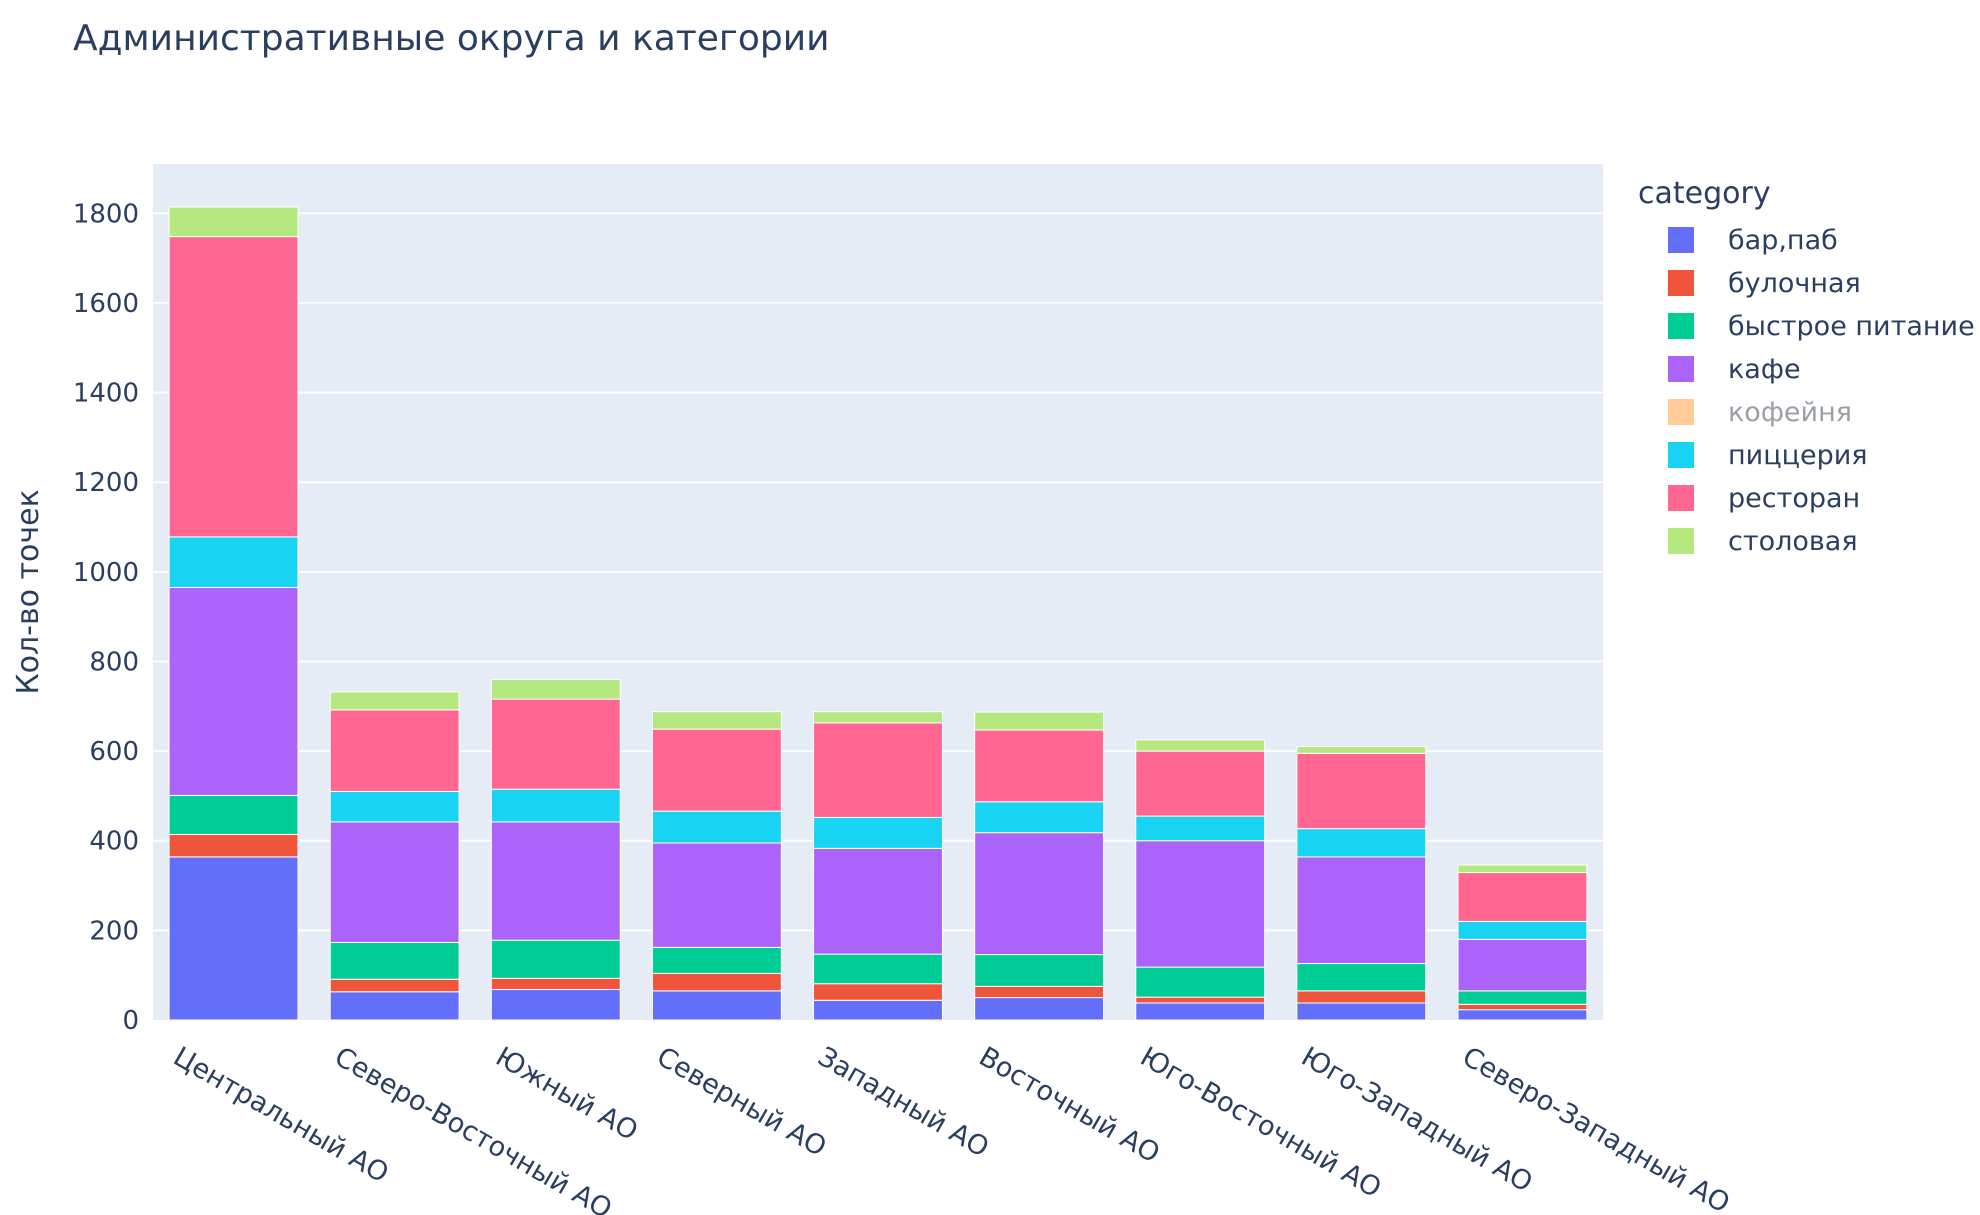  I want to click on y-axis-label: Кол-во точек, so click(28, 591).